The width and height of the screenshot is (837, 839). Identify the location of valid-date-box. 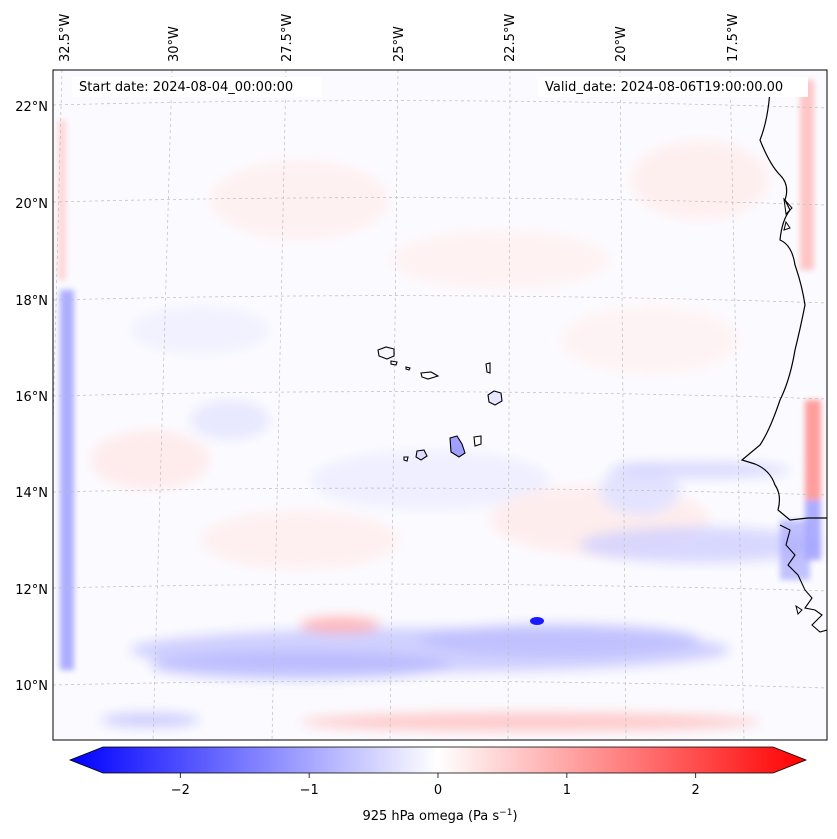
(673, 87).